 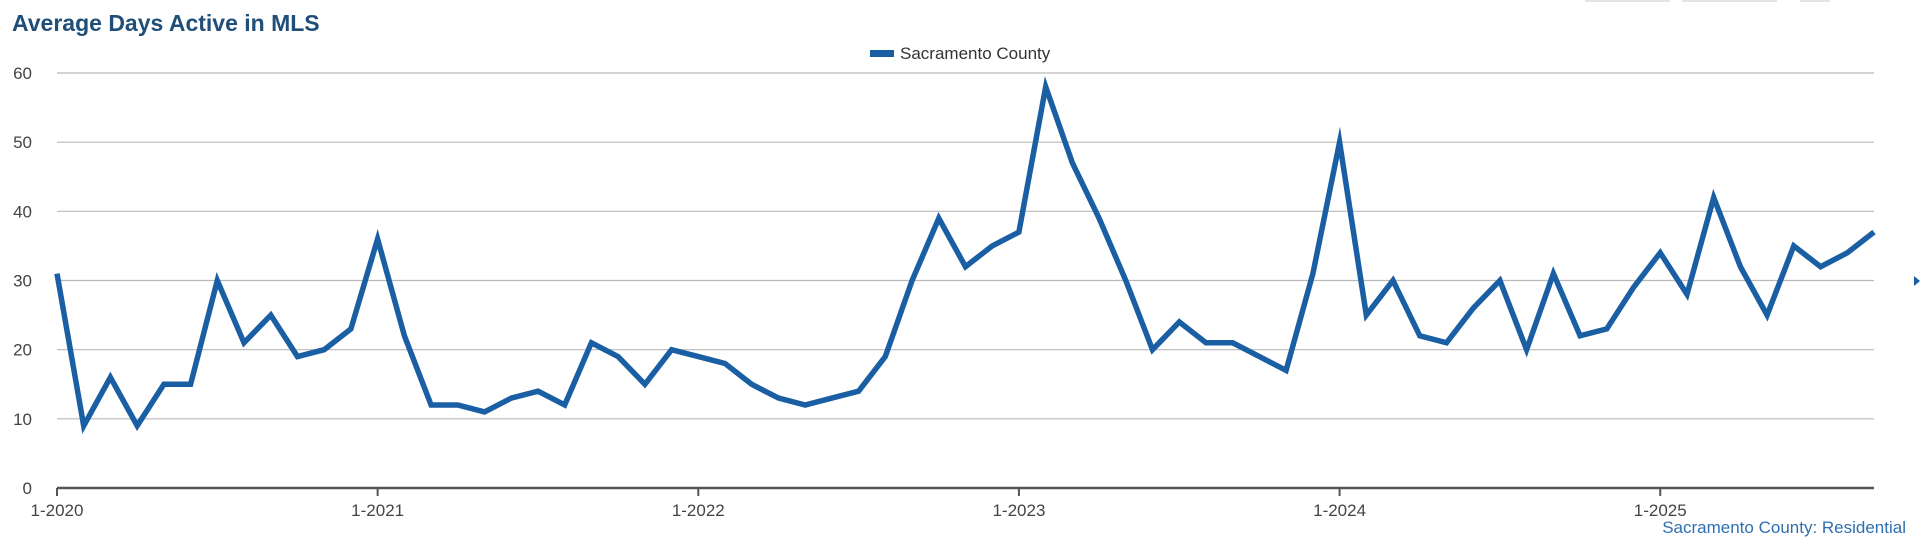 I want to click on chart-footnote: Sacramento County: Residential, so click(x=1784, y=527).